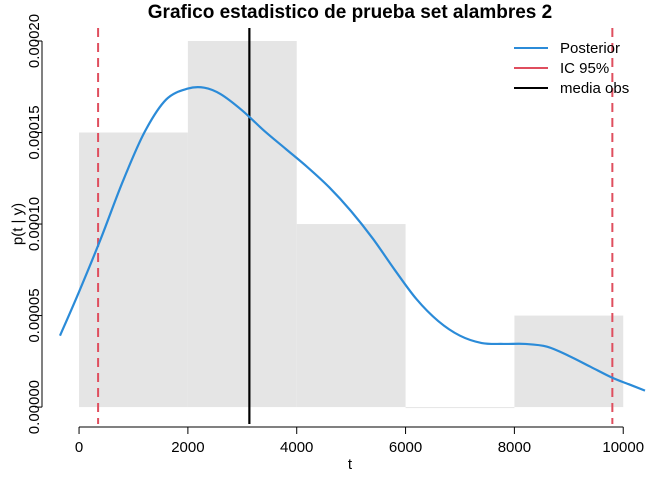 This screenshot has height=480, width=672. I want to click on legend-item-media-obs: media obs, so click(571, 88).